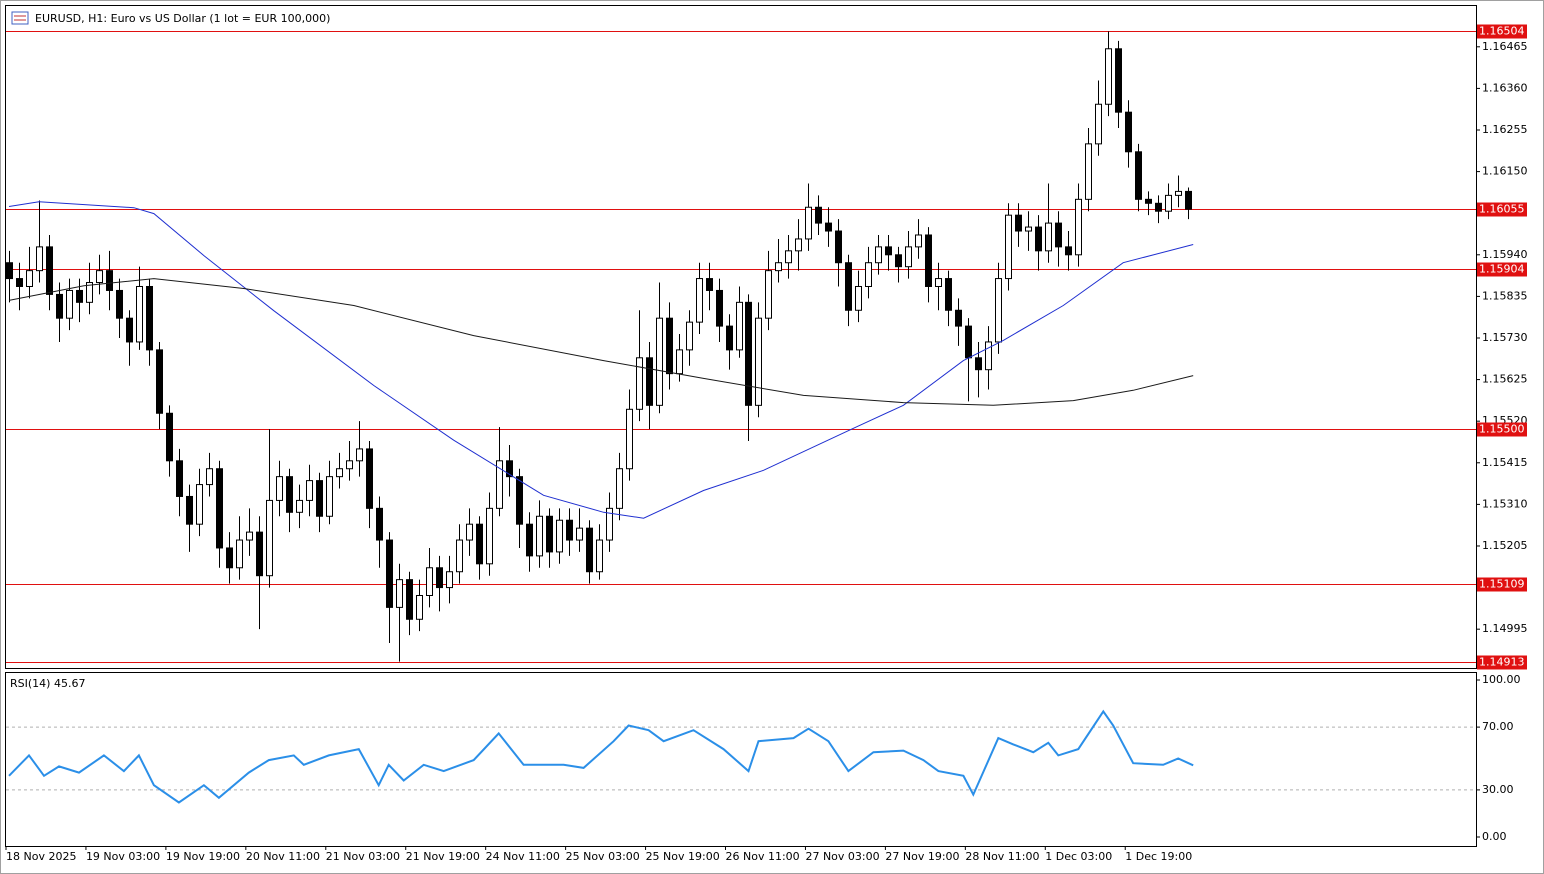  I want to click on y-tick-label: 1.16465, so click(1505, 46).